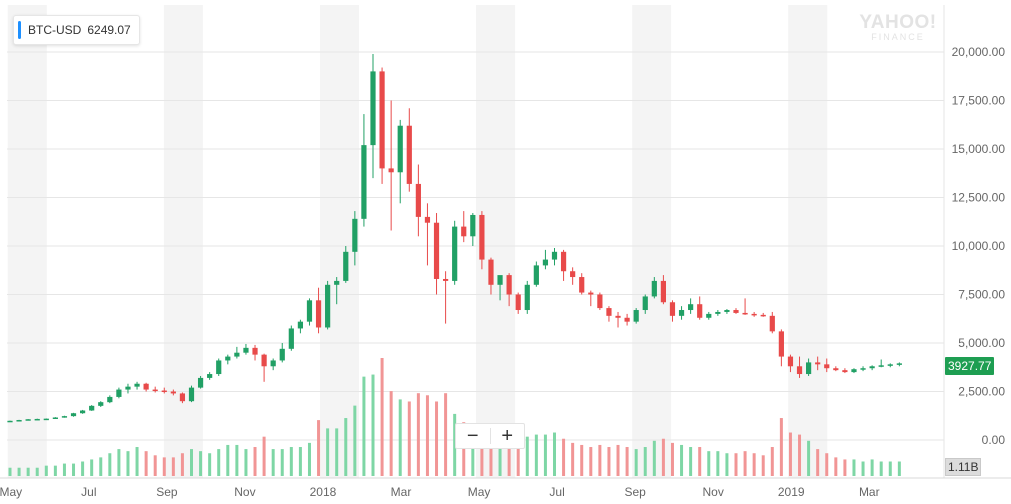 The width and height of the screenshot is (1011, 504). What do you see at coordinates (994, 440) in the screenshot?
I see `y-tick-label: 0.00` at bounding box center [994, 440].